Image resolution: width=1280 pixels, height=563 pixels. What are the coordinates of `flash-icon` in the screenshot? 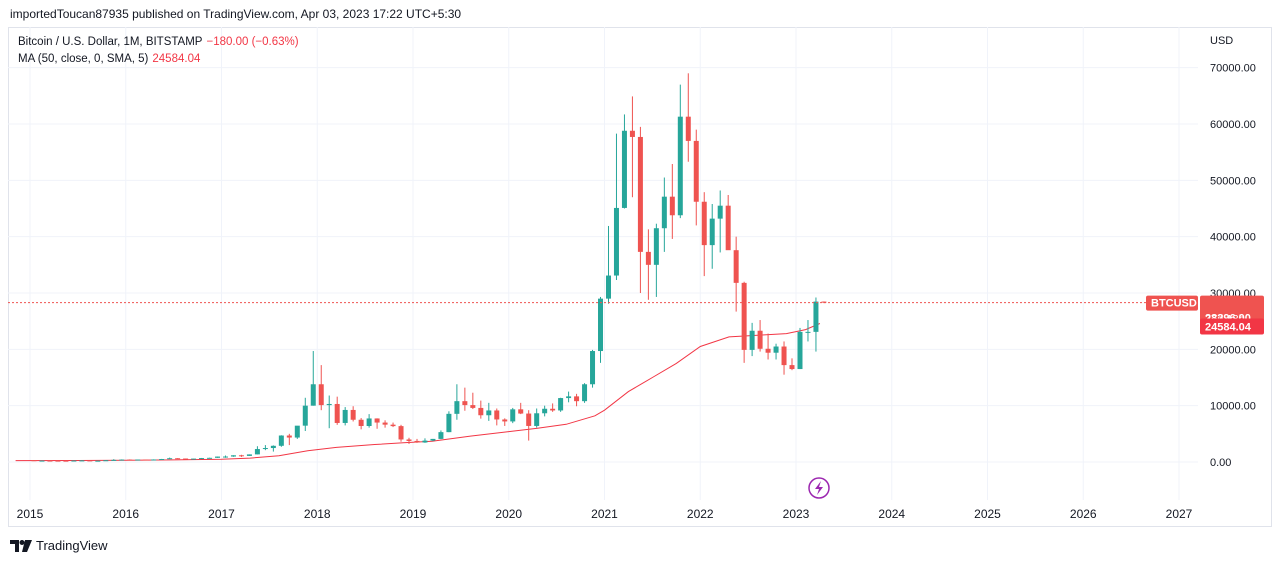 It's located at (819, 488).